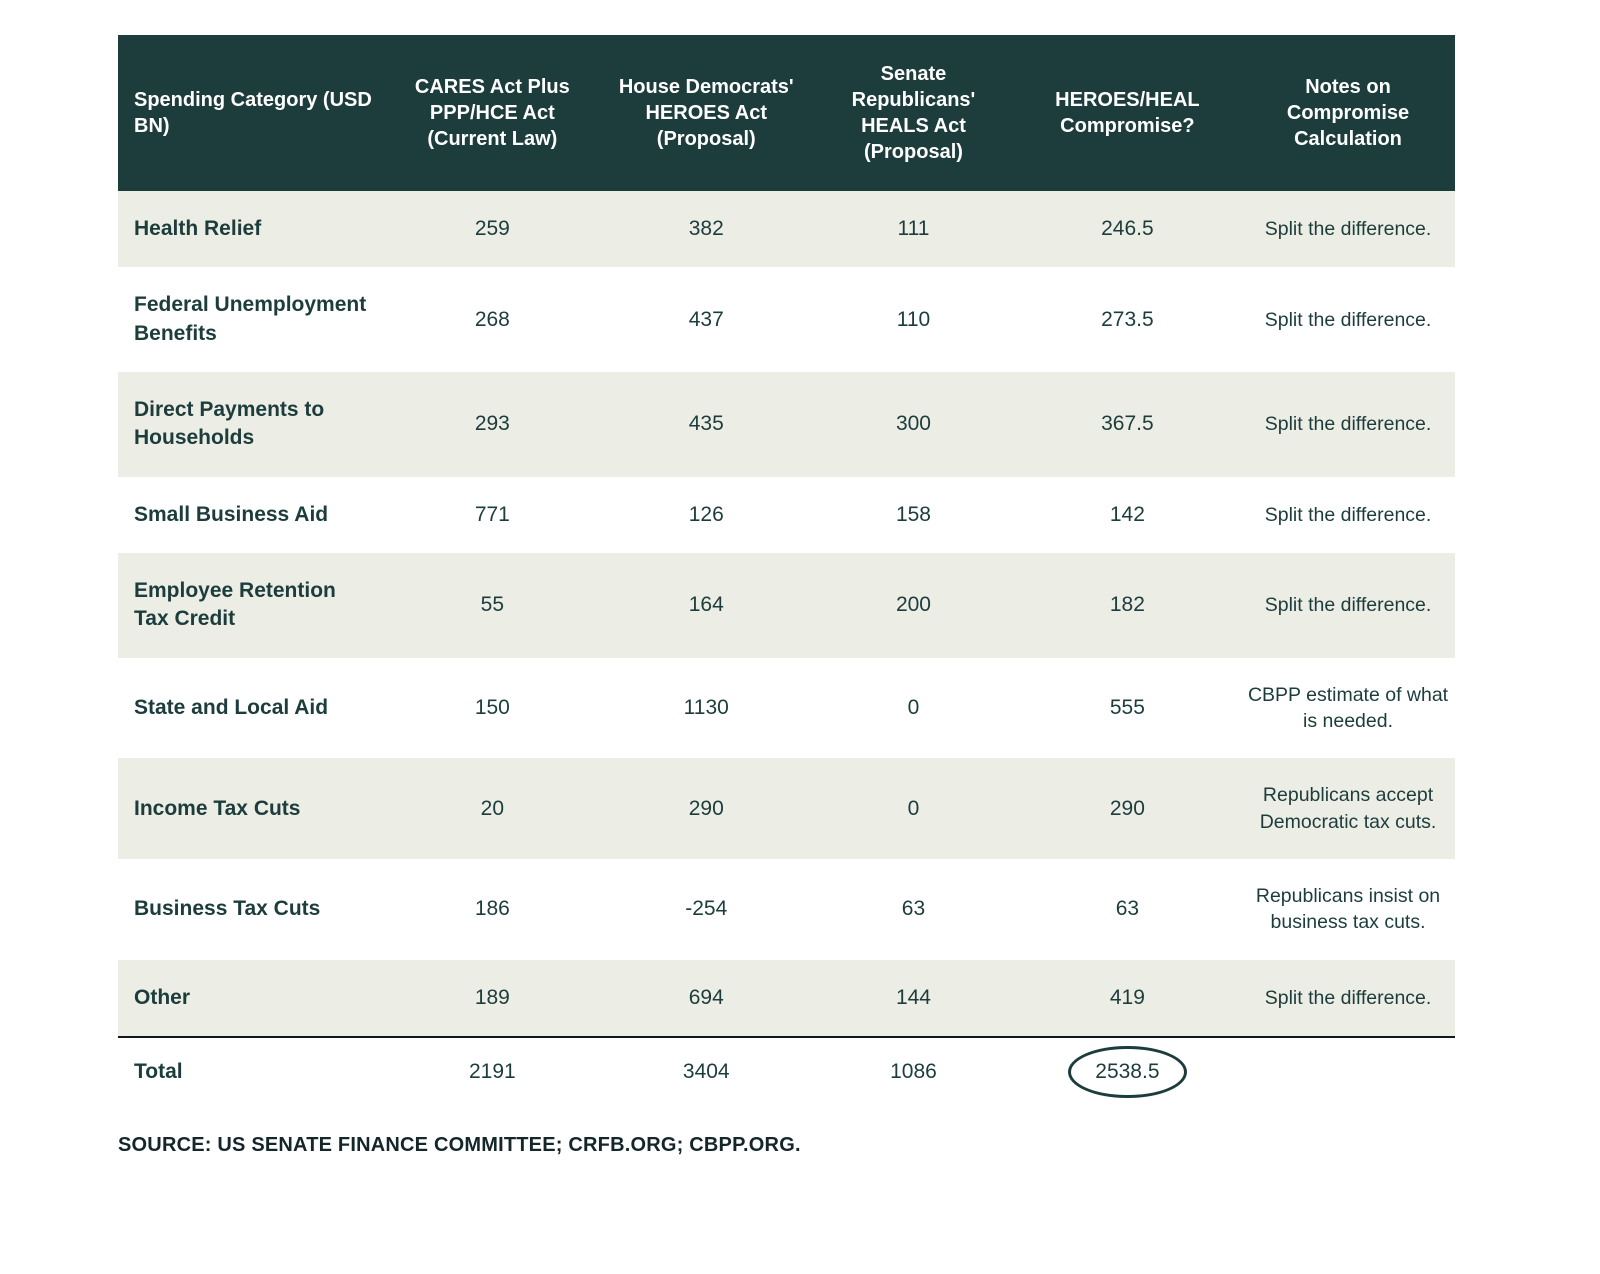 The height and width of the screenshot is (1274, 1600). I want to click on total-note-cell, so click(1348, 1075).